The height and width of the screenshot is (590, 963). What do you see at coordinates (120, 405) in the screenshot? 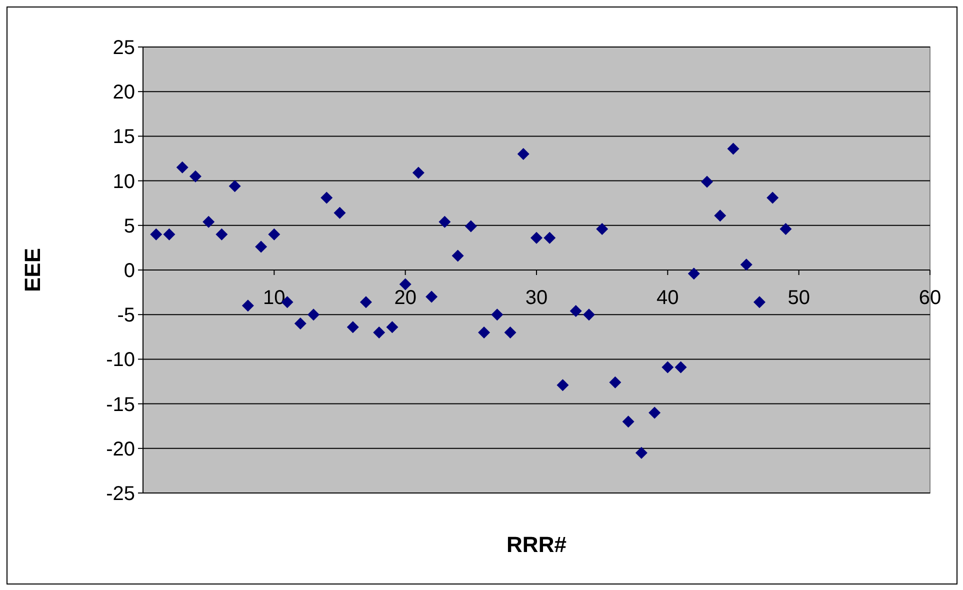
I see `y-tick-label: -15` at bounding box center [120, 405].